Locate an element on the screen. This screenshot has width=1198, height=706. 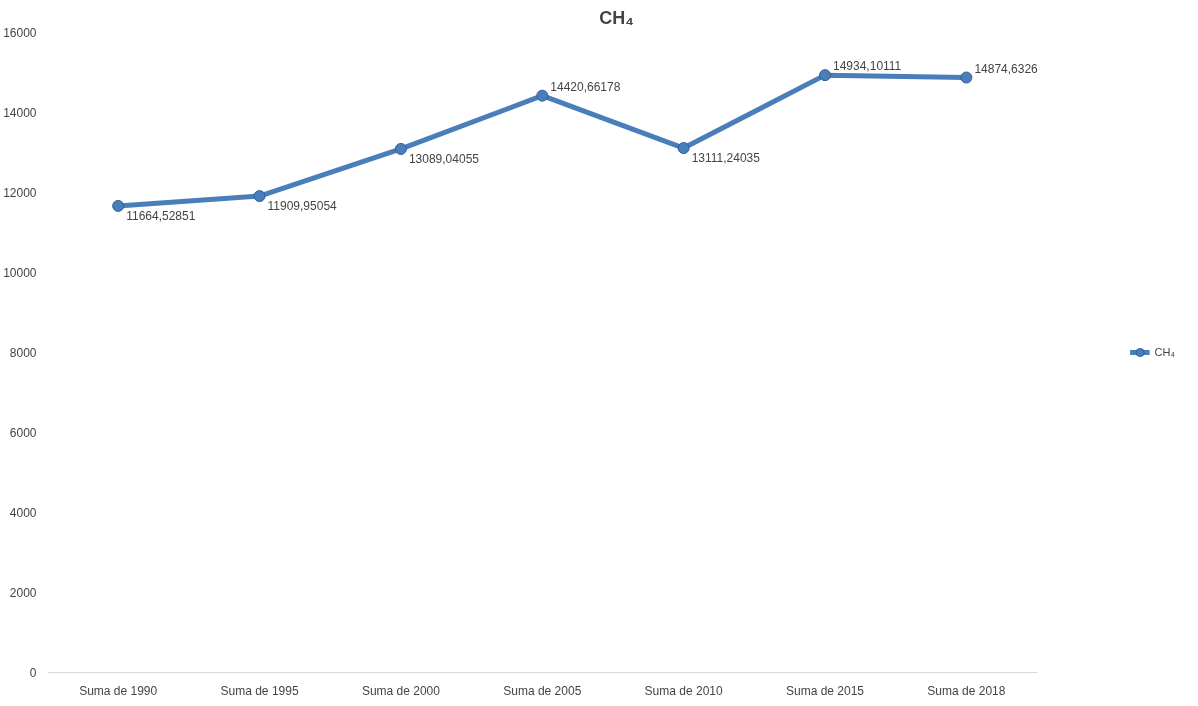
y-tick-label: 14000 is located at coordinates (20, 113).